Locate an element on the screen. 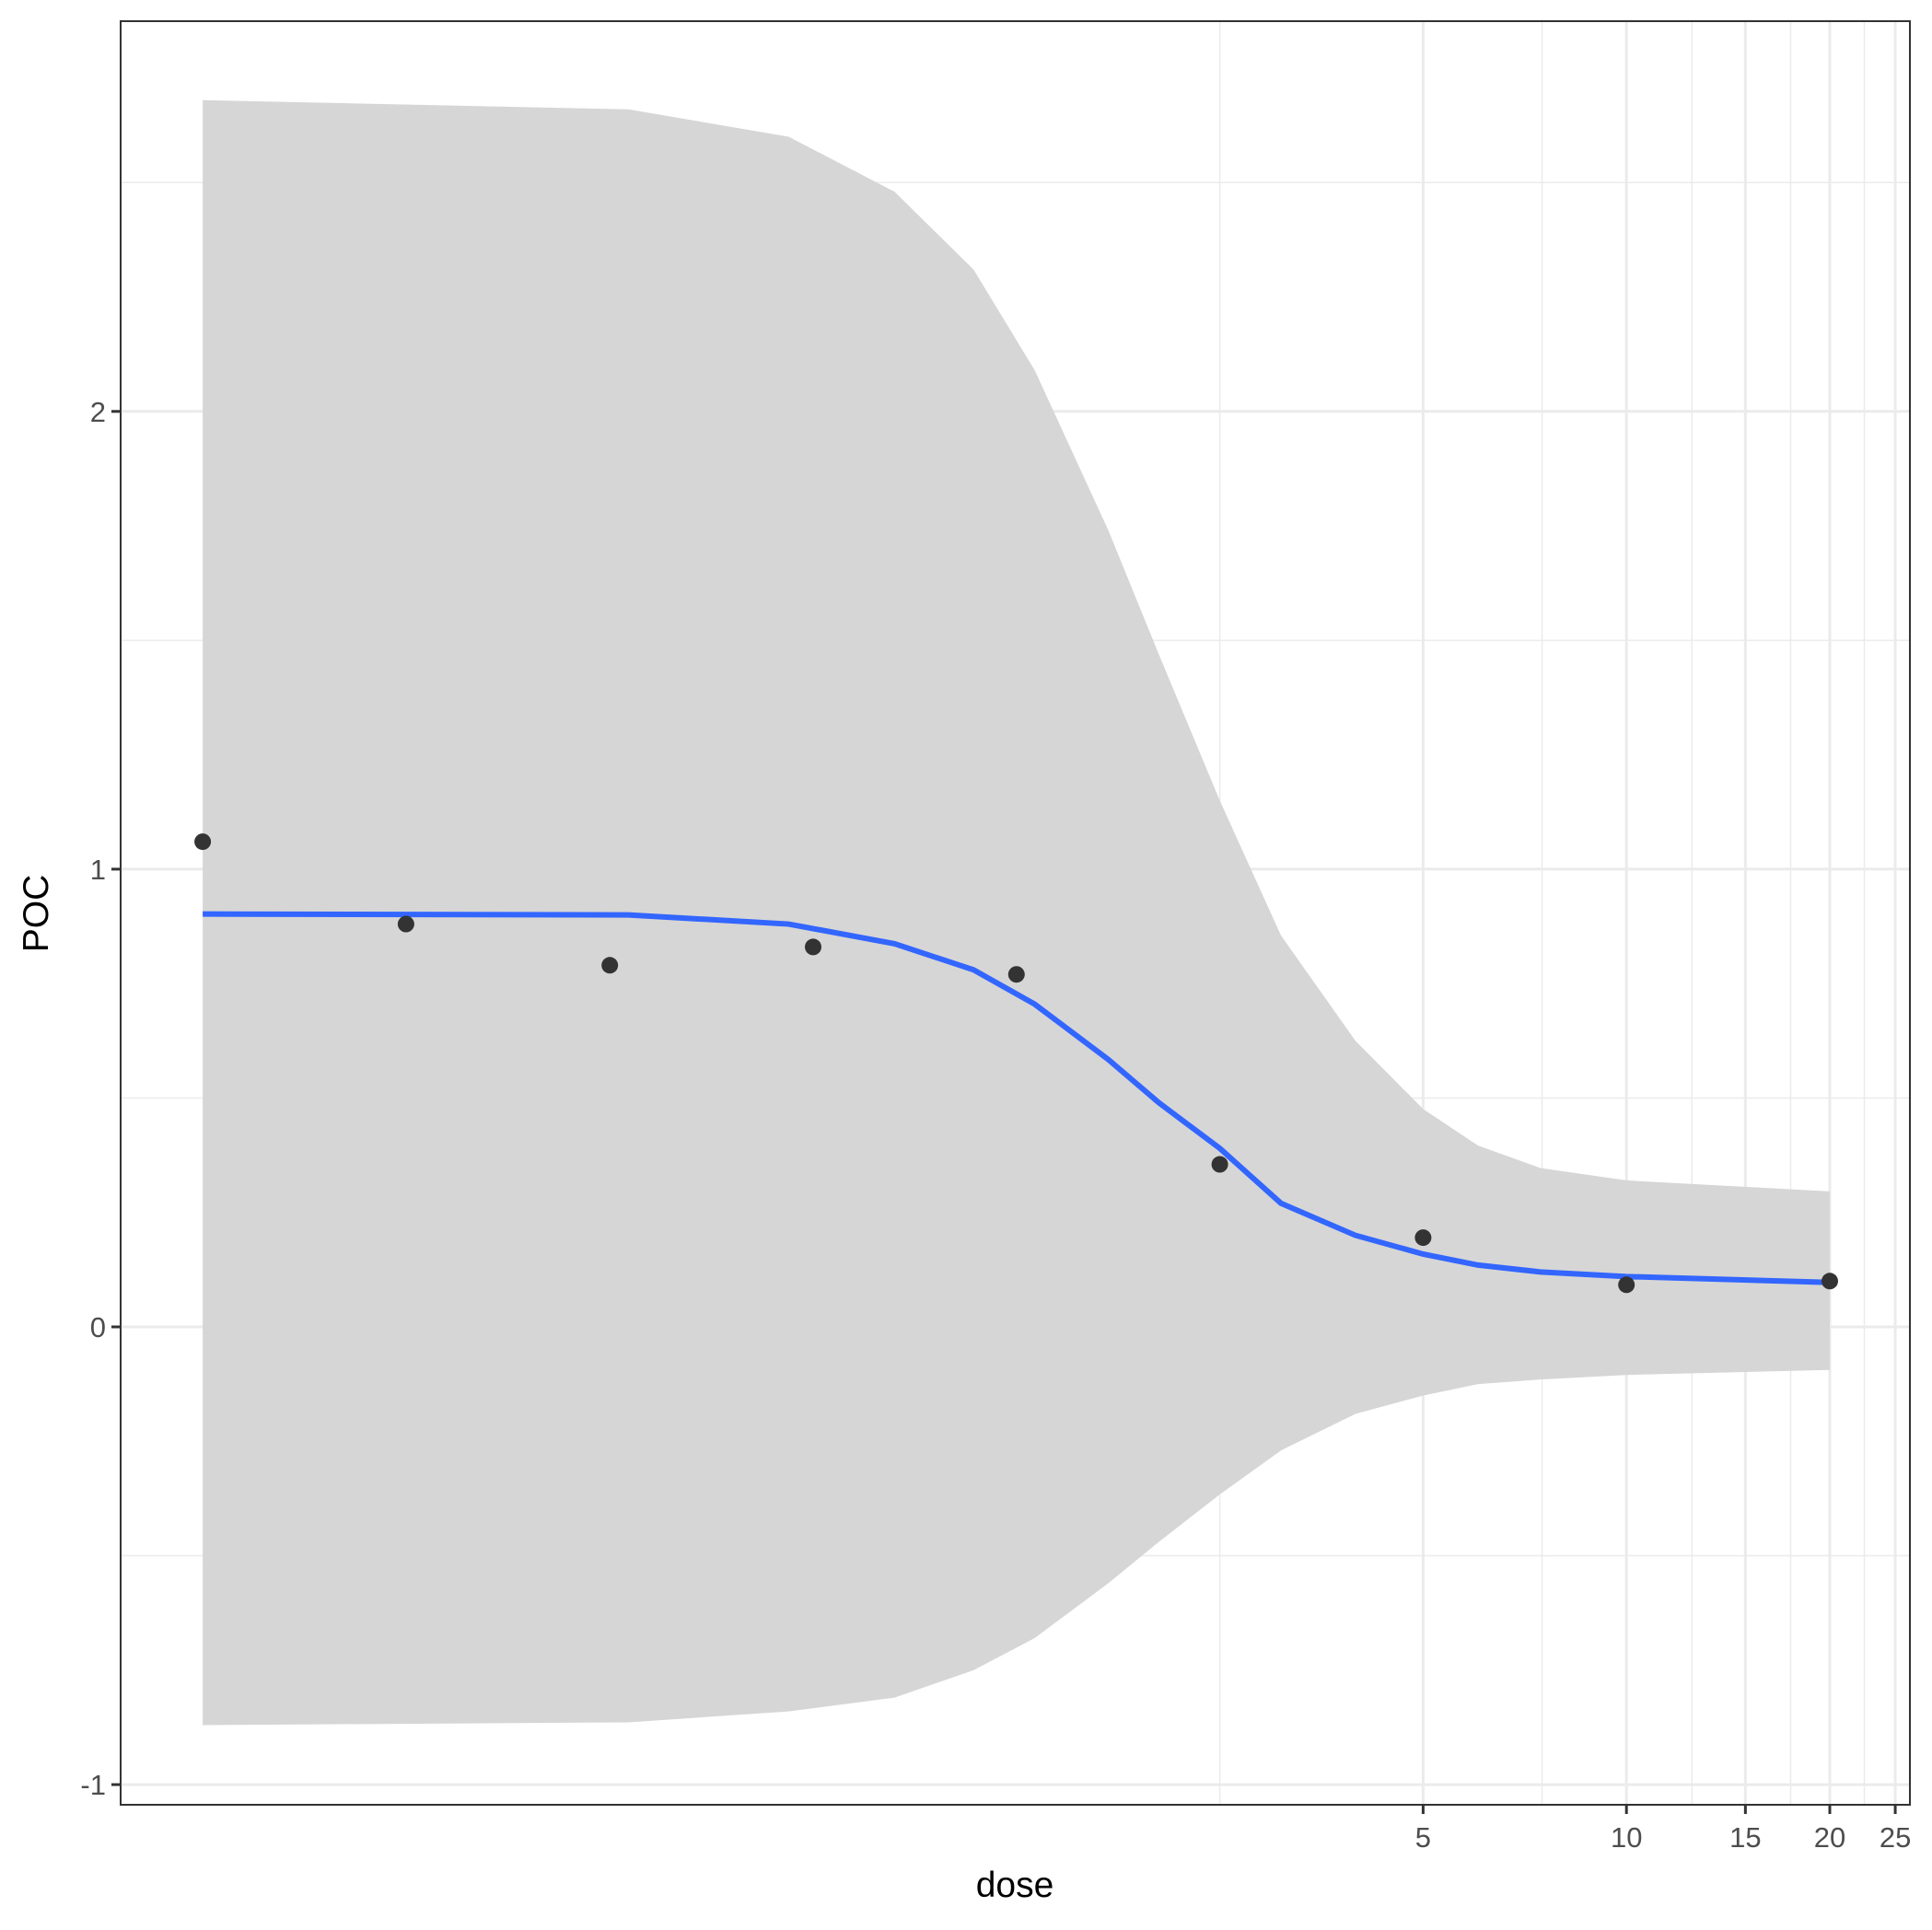 The image size is (1932, 1930). x-tick-label: 5 is located at coordinates (1423, 1837).